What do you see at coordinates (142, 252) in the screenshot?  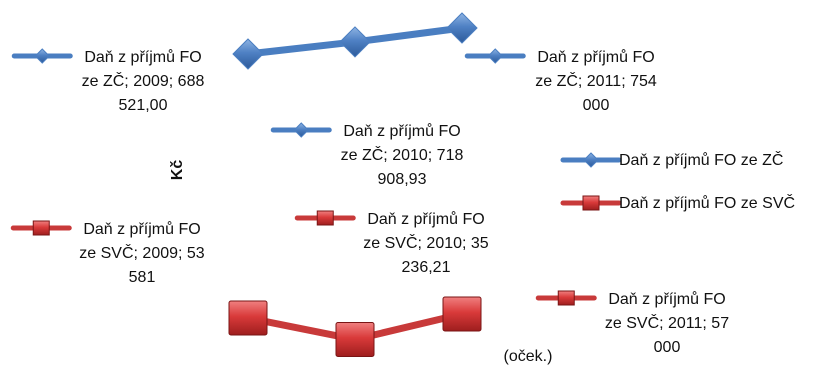 I see `data-label-line: ze SVČ; 2009; 53` at bounding box center [142, 252].